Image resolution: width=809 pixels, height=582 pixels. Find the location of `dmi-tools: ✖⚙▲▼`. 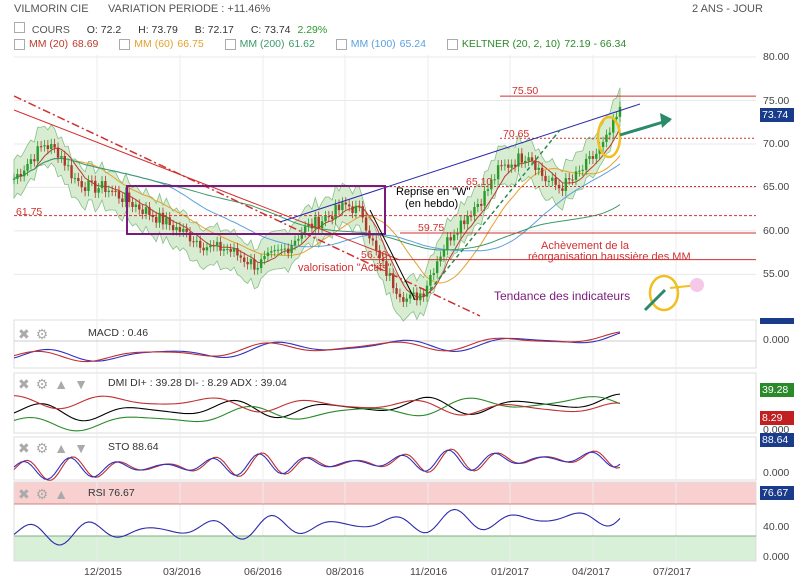

dmi-tools: ✖⚙▲▼ is located at coordinates (56, 384).